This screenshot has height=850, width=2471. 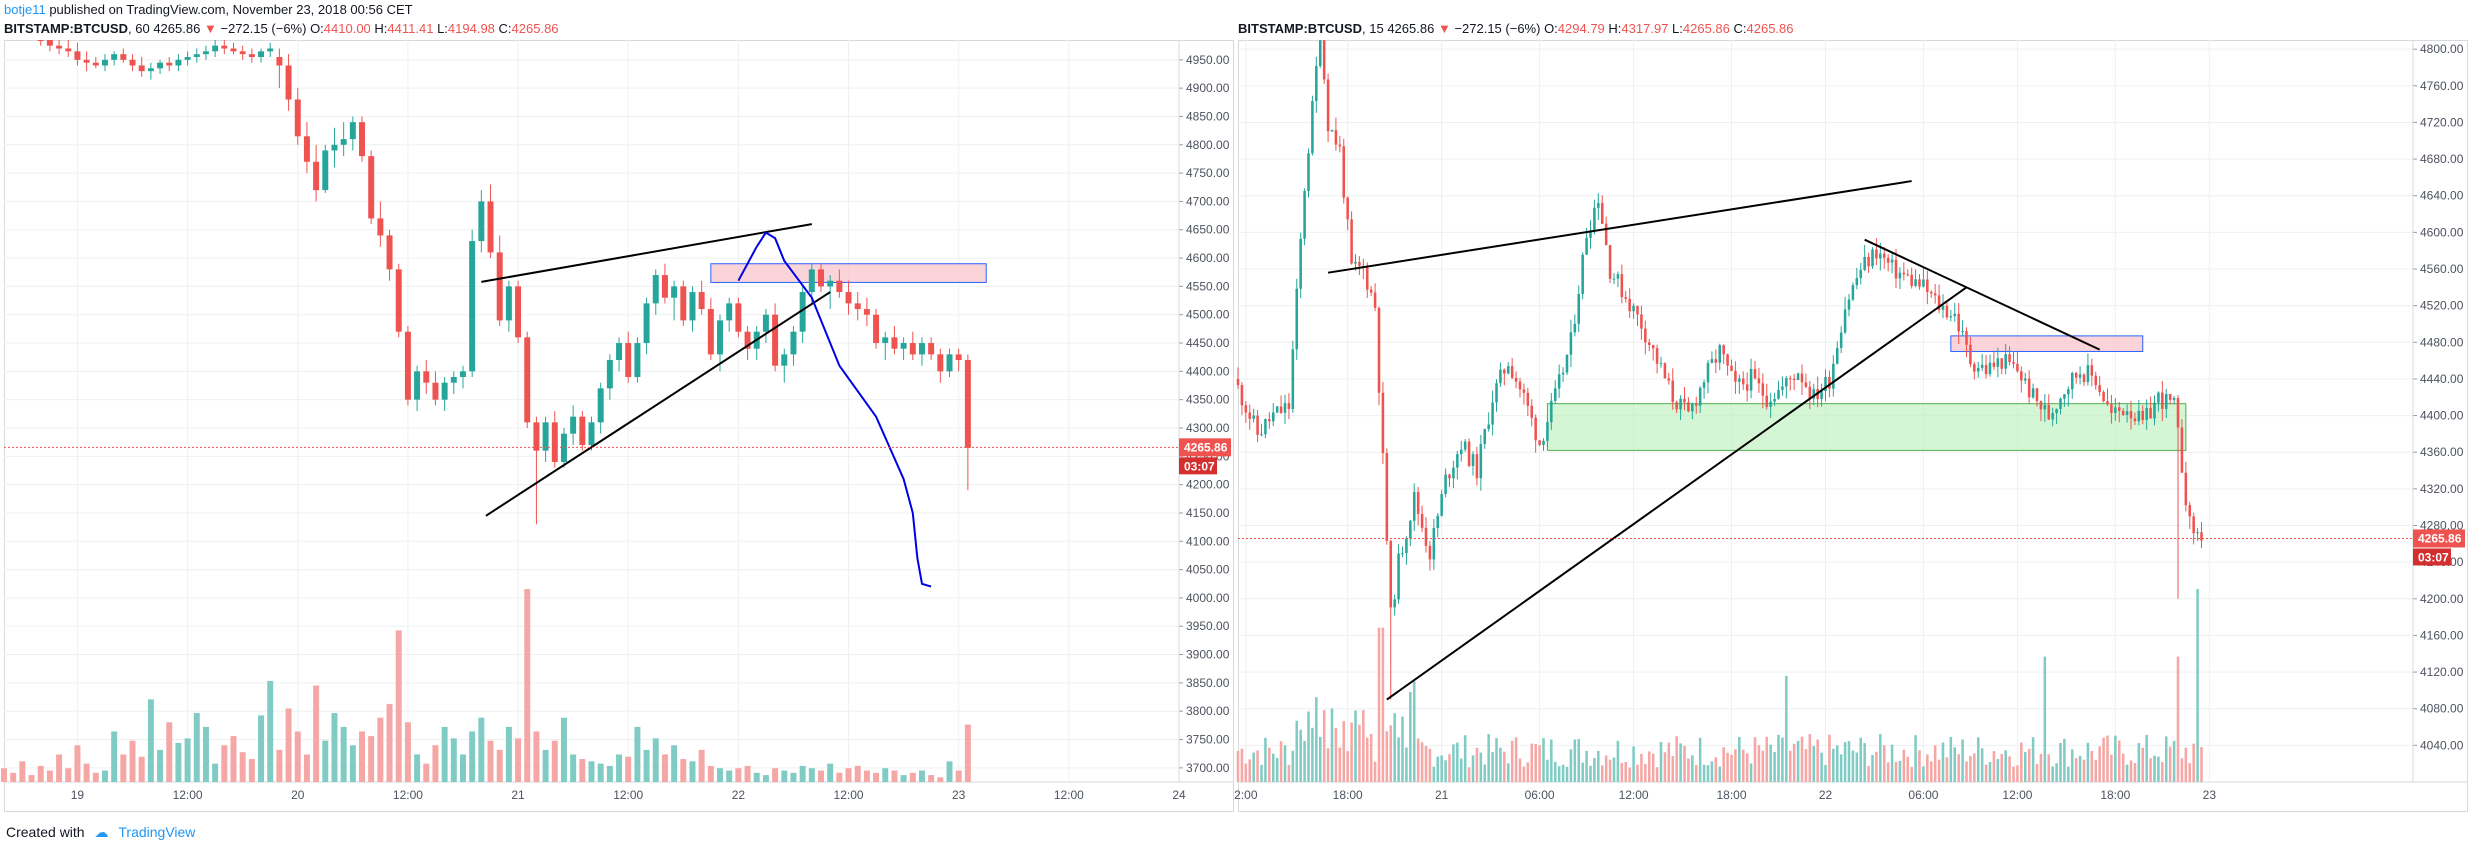 What do you see at coordinates (1208, 428) in the screenshot?
I see `chart-1-y-tick-label: 4300.00` at bounding box center [1208, 428].